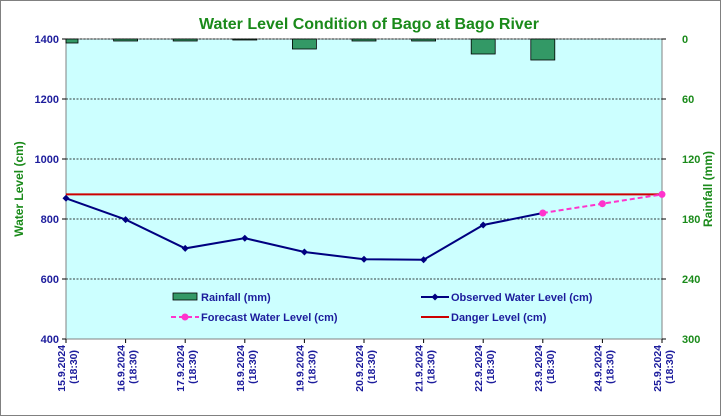 Image resolution: width=721 pixels, height=416 pixels. Describe the element at coordinates (236, 298) in the screenshot. I see `legend-label: Rainfall (mm)` at that location.